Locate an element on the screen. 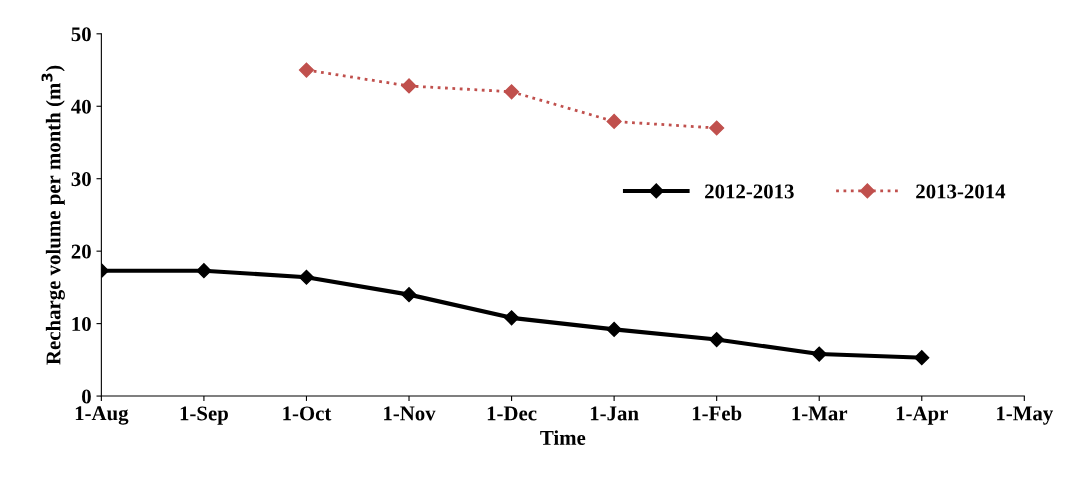 The image size is (1067, 483). x-tick-label: 1-Feb is located at coordinates (717, 413).